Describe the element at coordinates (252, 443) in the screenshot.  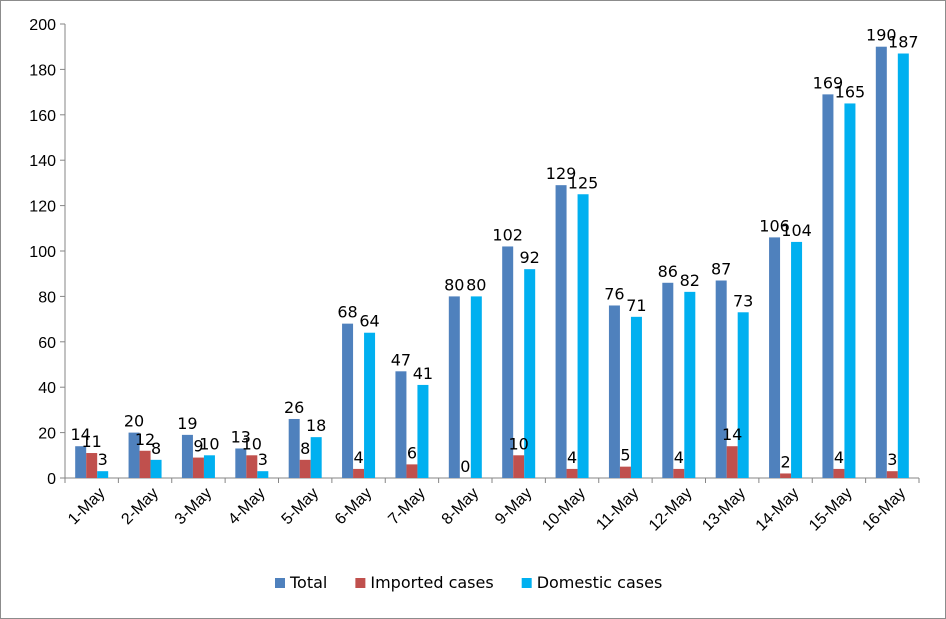
I see `data-label-imported-cases: 10` at that location.